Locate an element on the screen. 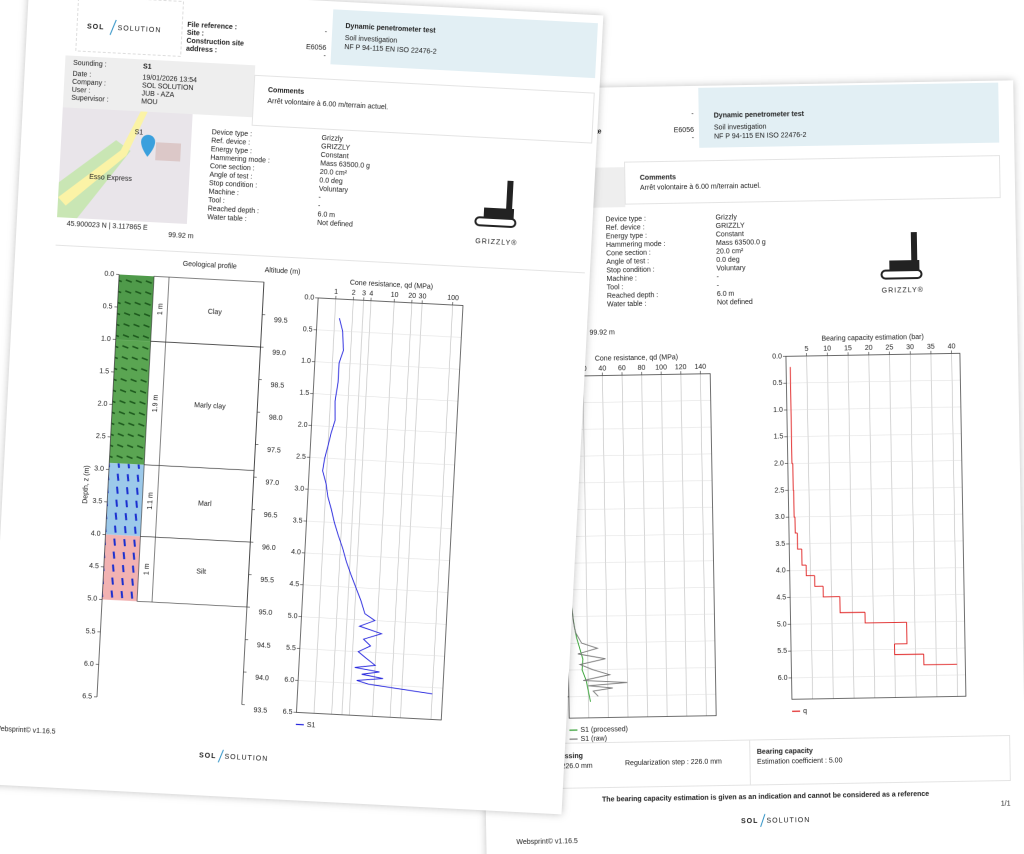 The width and height of the screenshot is (1024, 854). sounding-label: Sounding : is located at coordinates (90, 64).